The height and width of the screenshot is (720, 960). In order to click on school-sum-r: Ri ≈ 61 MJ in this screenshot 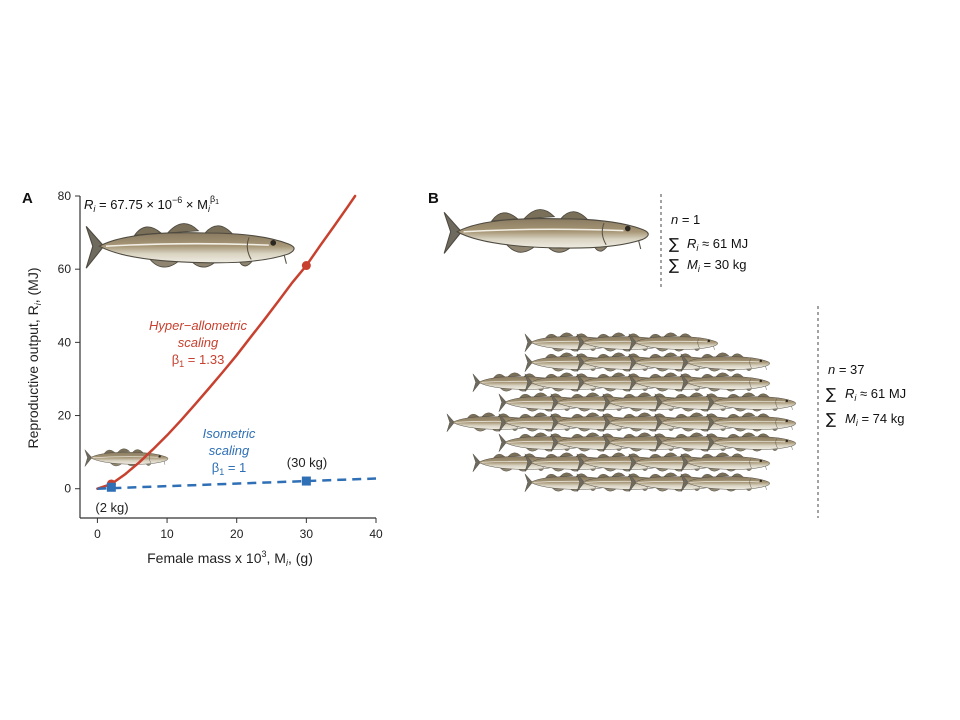, I will do `click(875, 394)`.